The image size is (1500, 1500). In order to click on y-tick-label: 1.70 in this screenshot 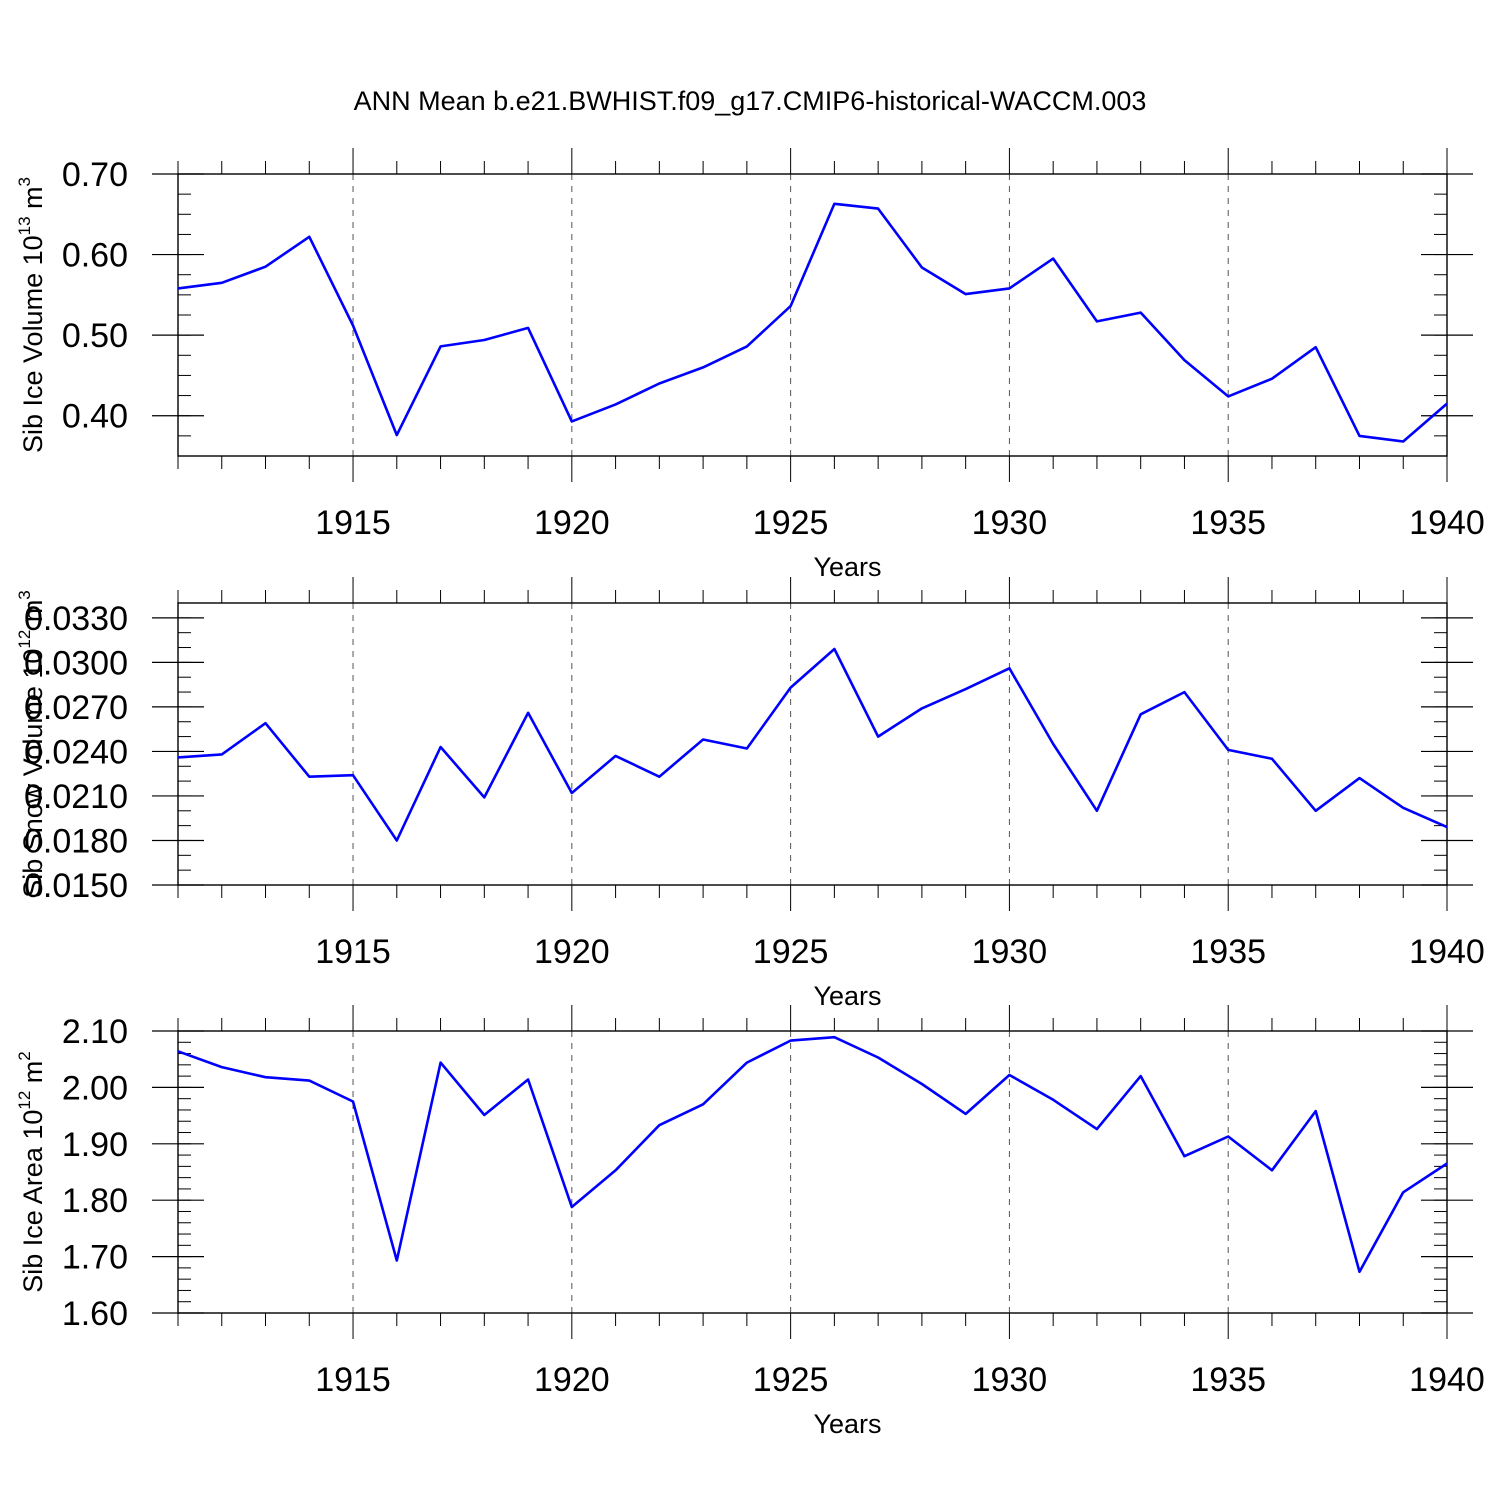, I will do `click(95, 1258)`.